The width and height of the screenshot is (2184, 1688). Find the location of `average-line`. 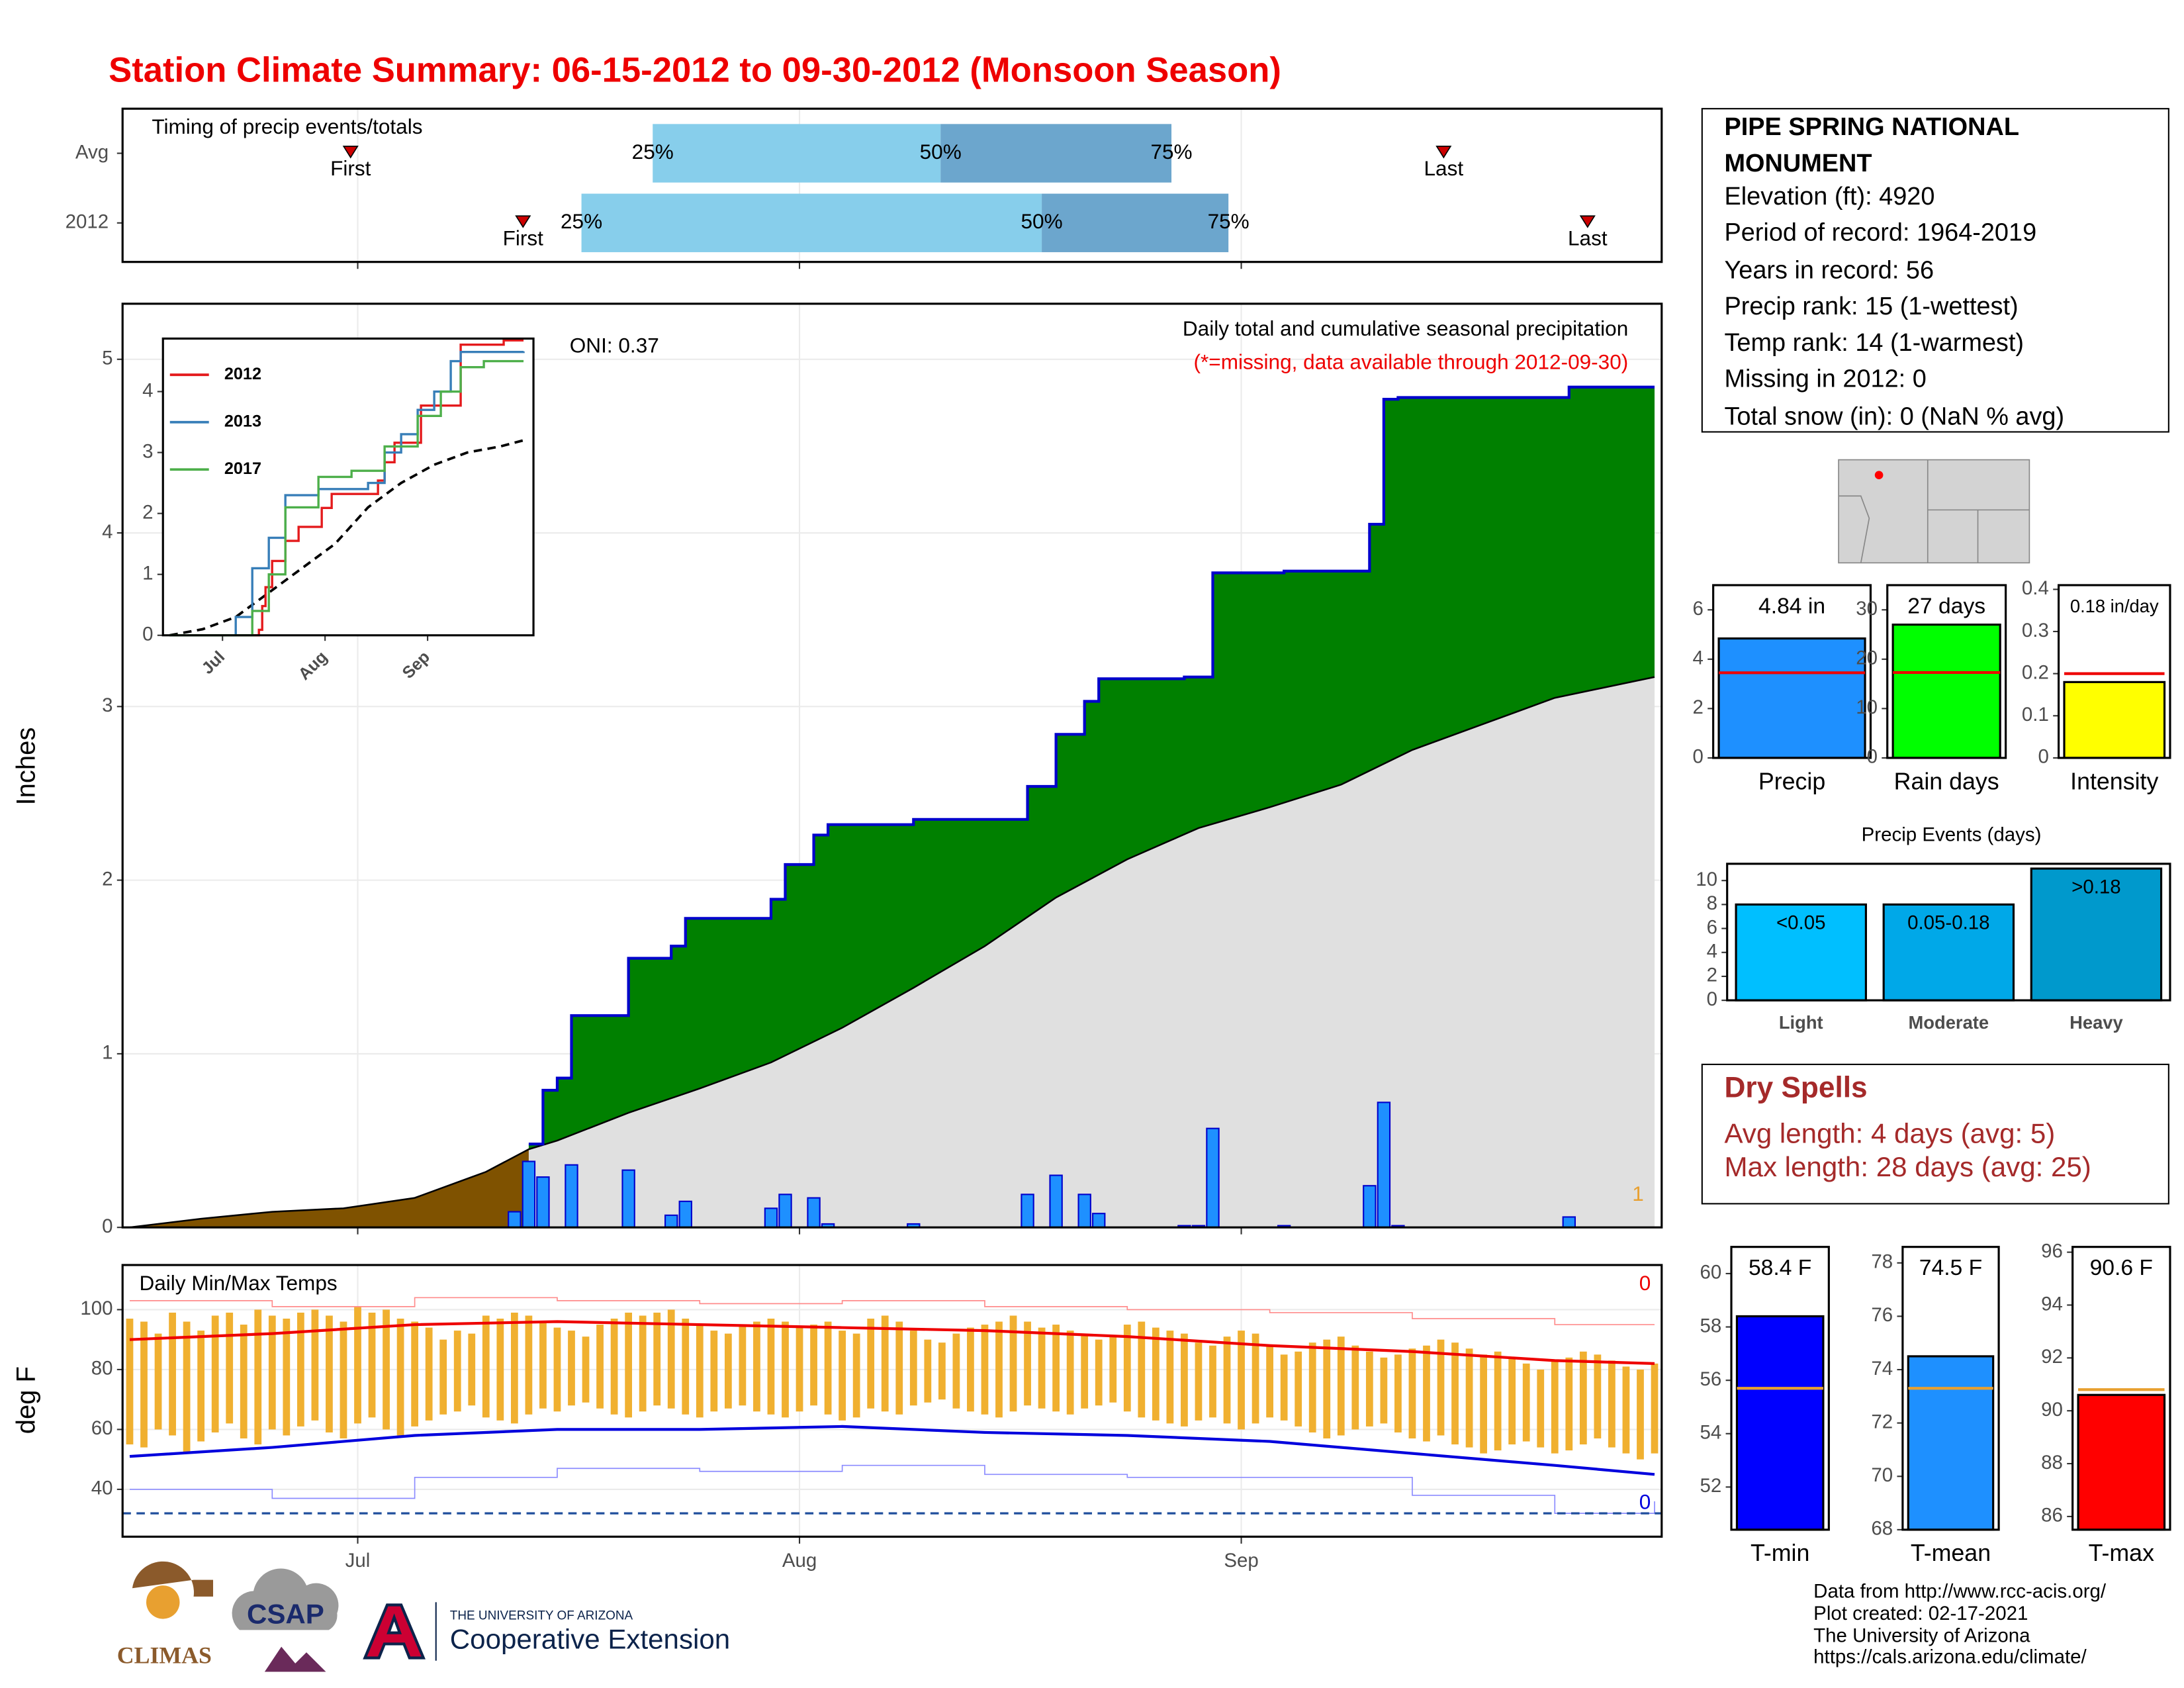

average-line is located at coordinates (346, 538).